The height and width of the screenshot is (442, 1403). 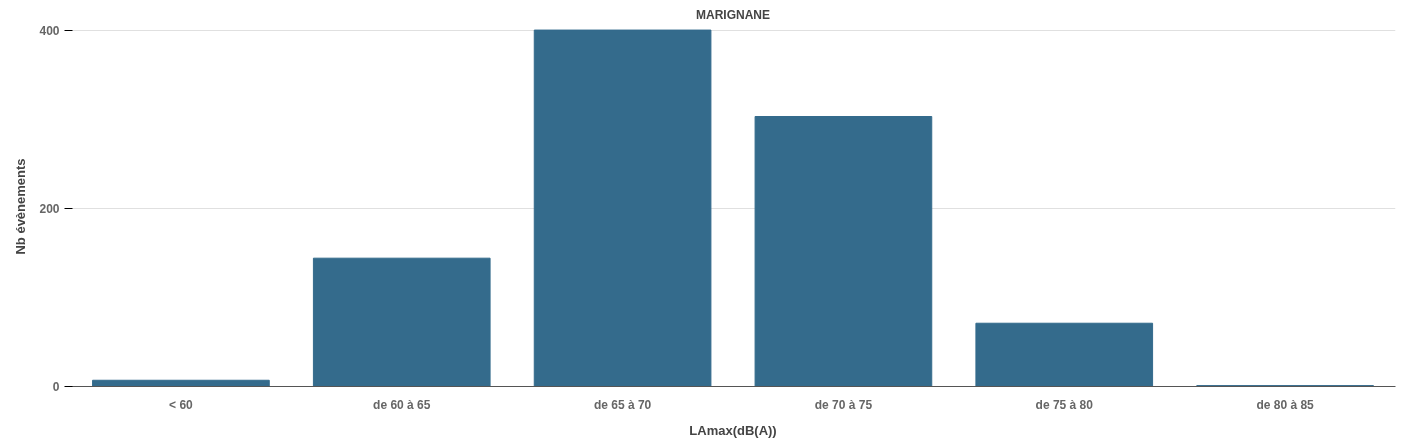 What do you see at coordinates (843, 404) in the screenshot?
I see `x-tick-label: de 70 à 75` at bounding box center [843, 404].